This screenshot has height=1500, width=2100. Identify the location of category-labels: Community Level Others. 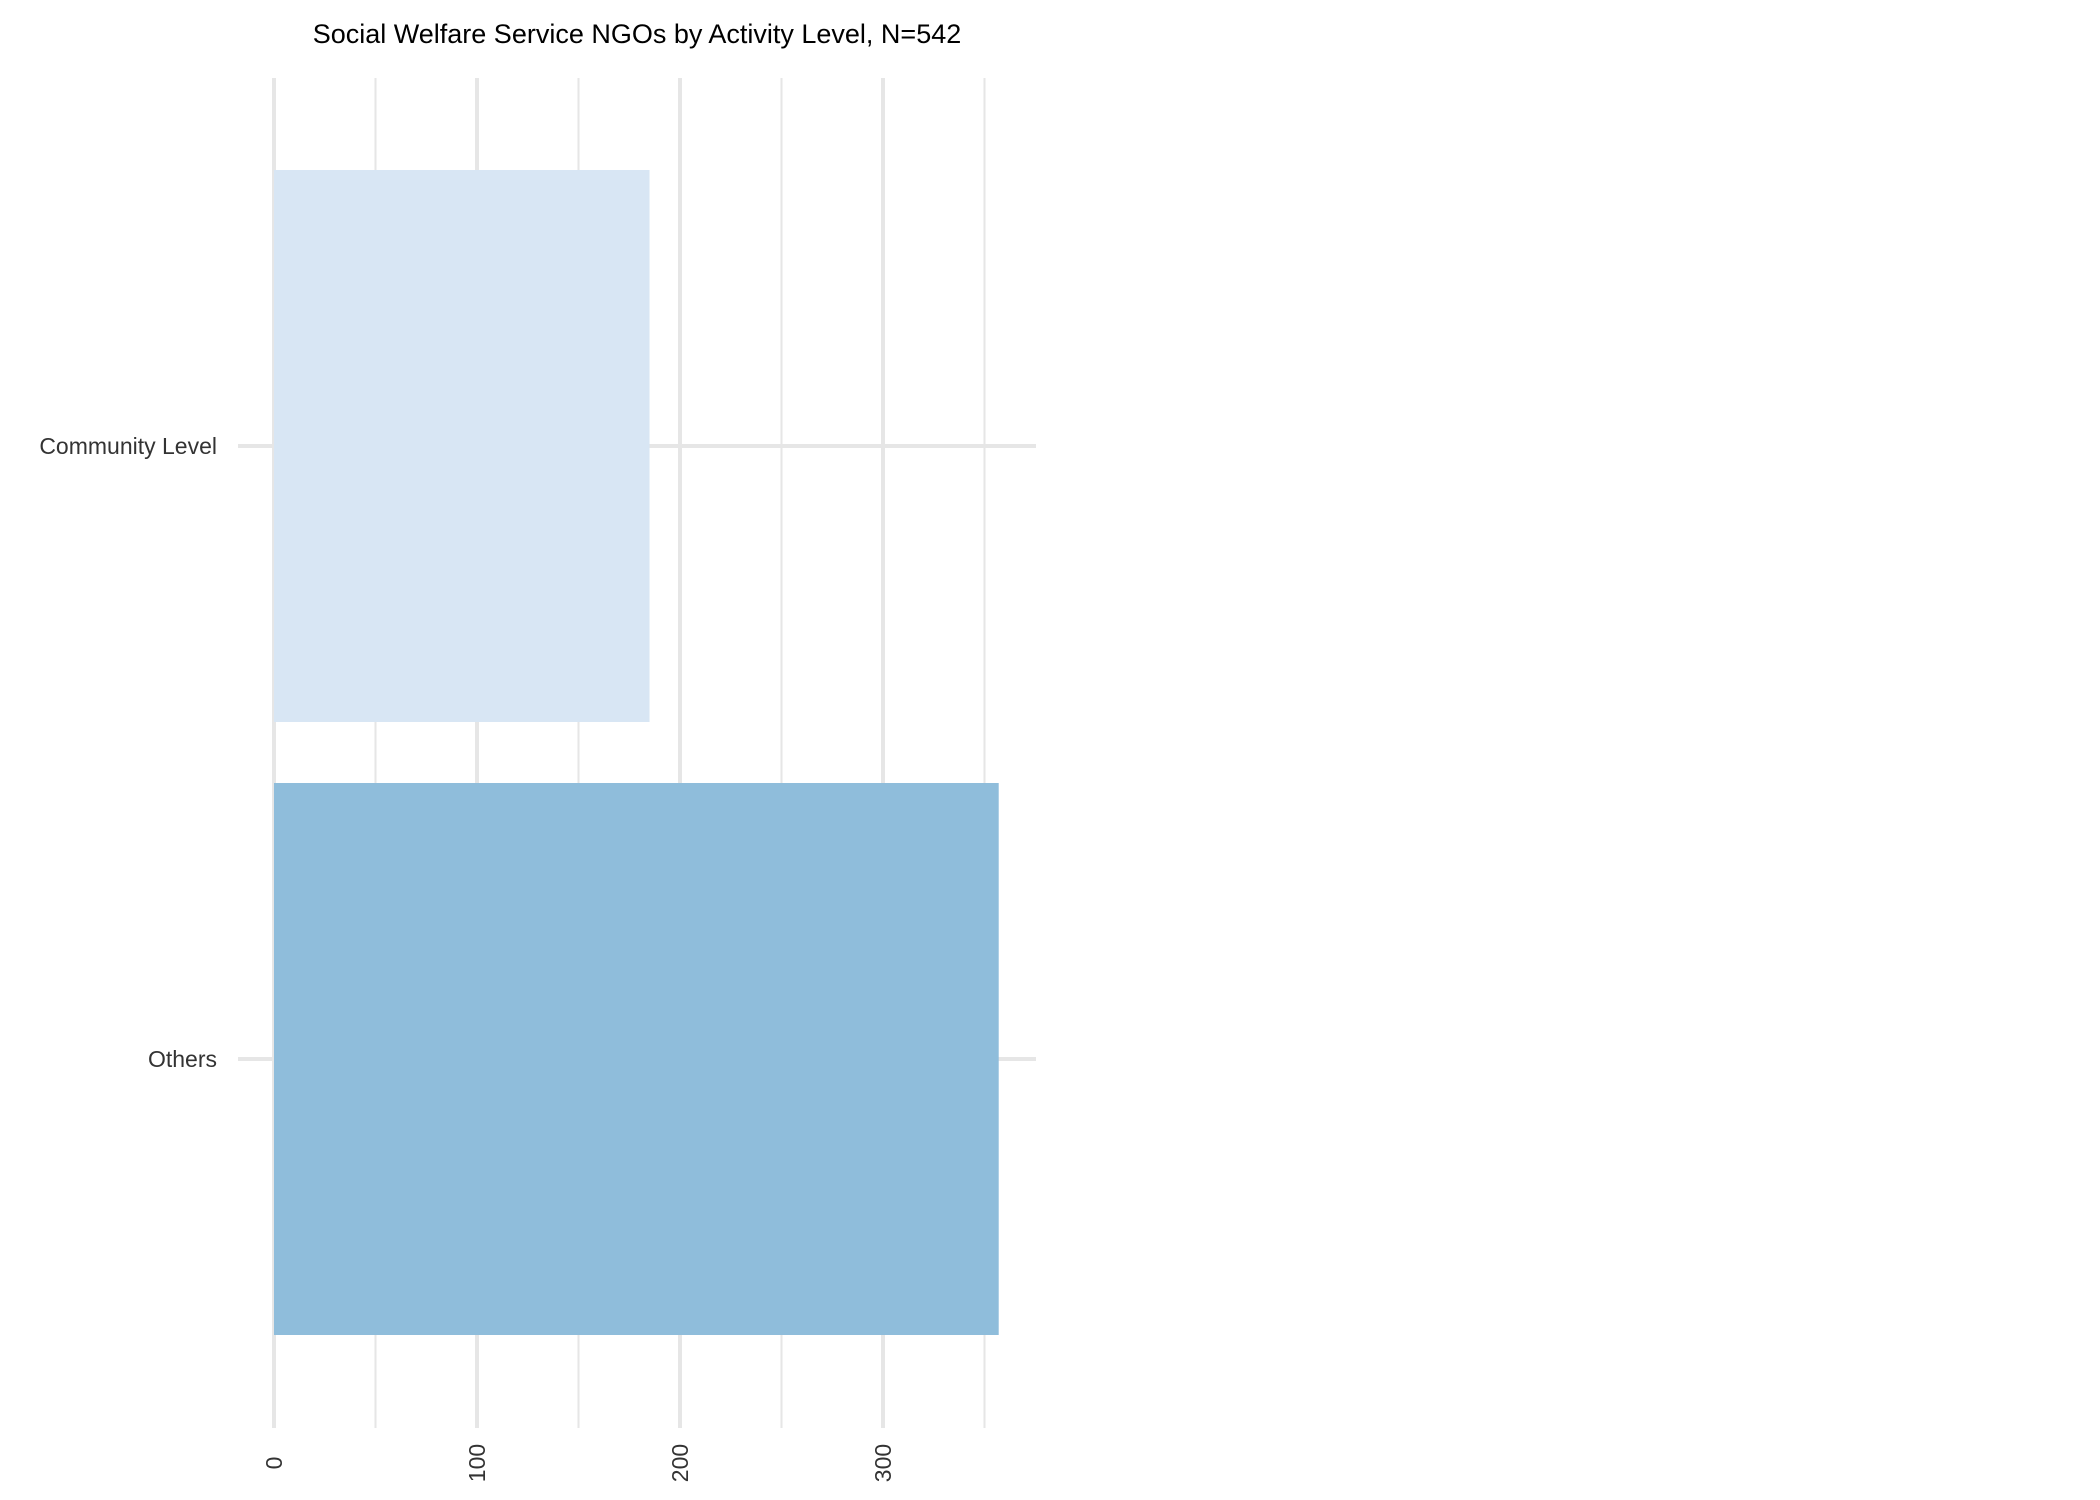
(128, 752).